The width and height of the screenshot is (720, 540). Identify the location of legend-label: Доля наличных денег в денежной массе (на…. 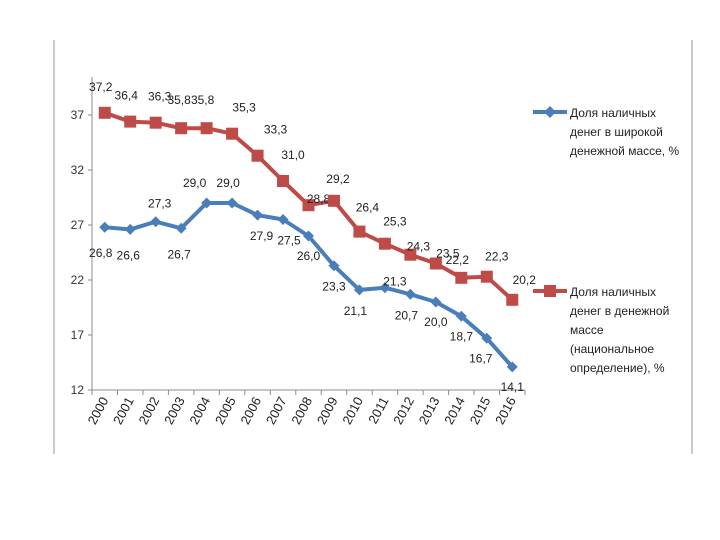
(635, 330).